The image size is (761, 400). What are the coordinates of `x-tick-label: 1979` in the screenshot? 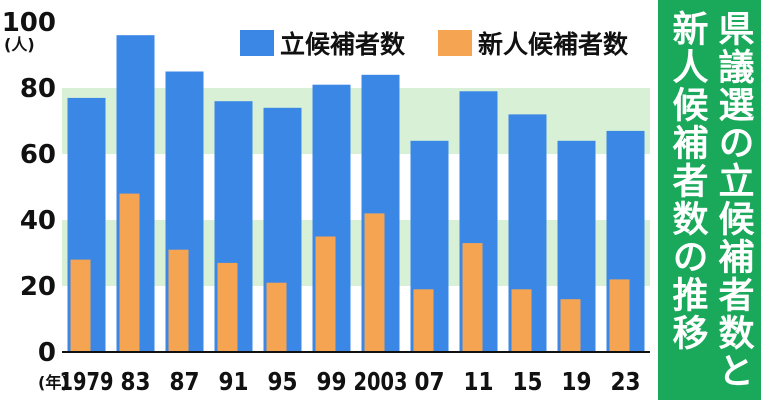 It's located at (87, 381).